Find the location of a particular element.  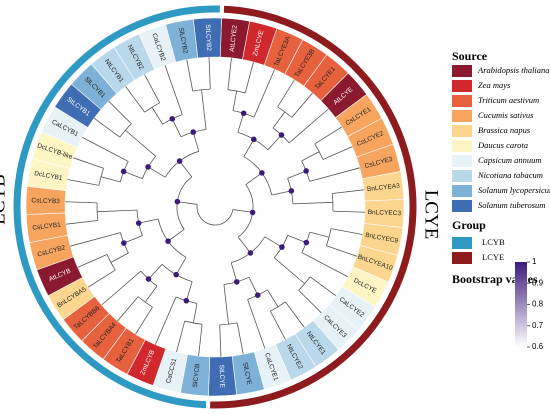

colorbar is located at coordinates (521, 304).